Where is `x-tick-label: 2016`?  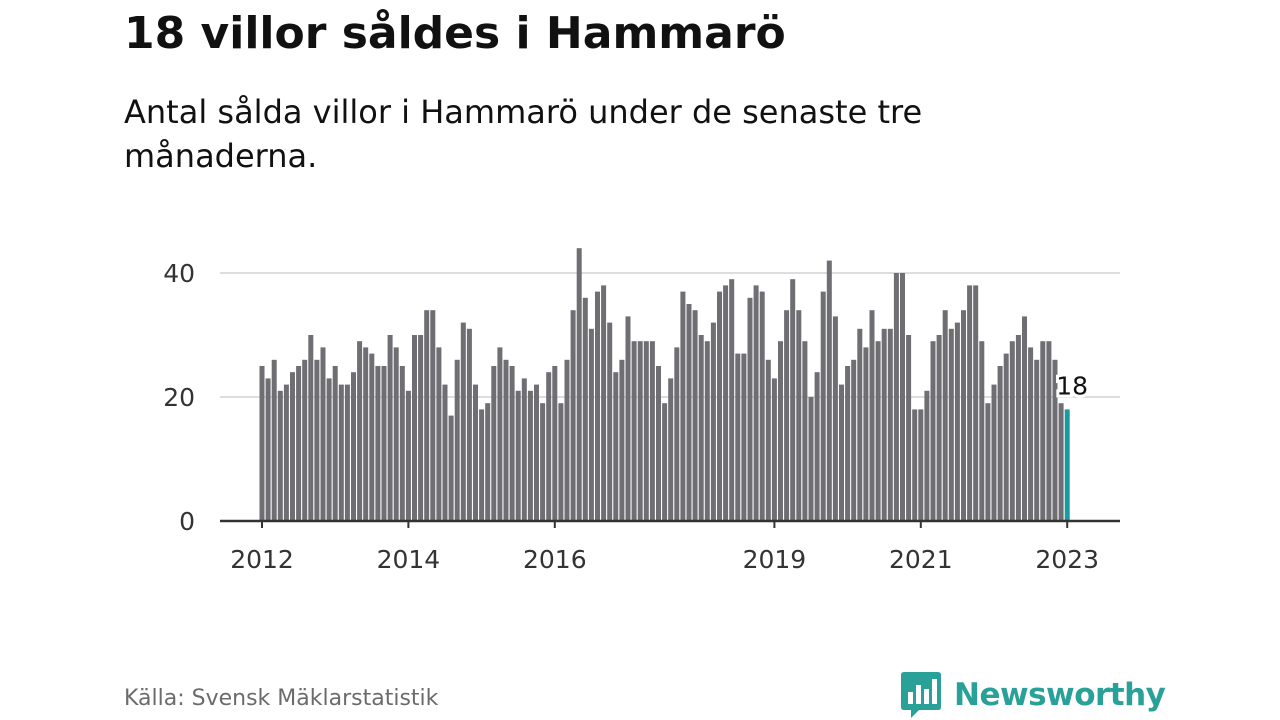 x-tick-label: 2016 is located at coordinates (555, 559).